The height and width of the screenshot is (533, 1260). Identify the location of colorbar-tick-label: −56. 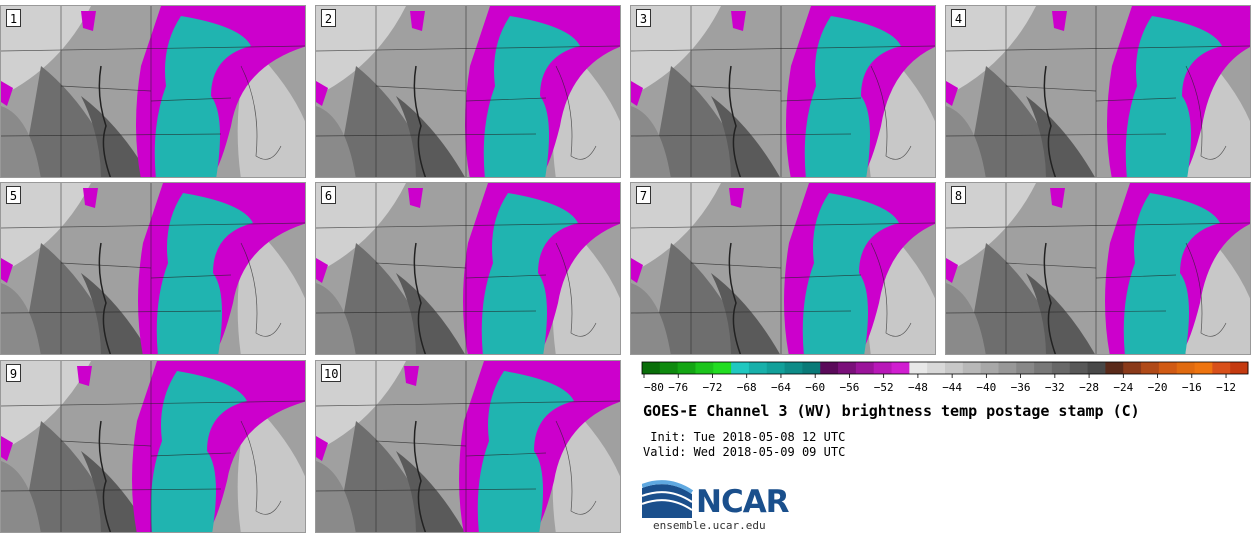
(849, 387).